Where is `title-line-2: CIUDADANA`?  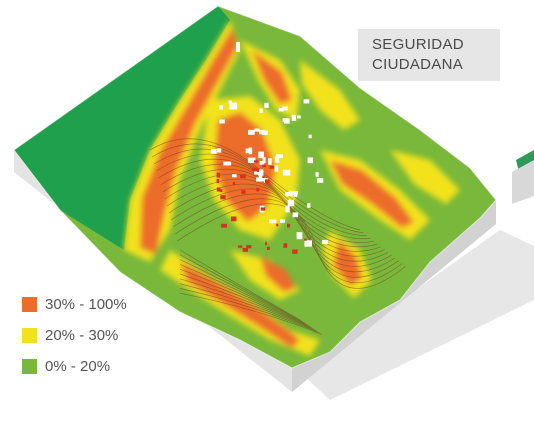
title-line-2: CIUDADANA is located at coordinates (418, 64).